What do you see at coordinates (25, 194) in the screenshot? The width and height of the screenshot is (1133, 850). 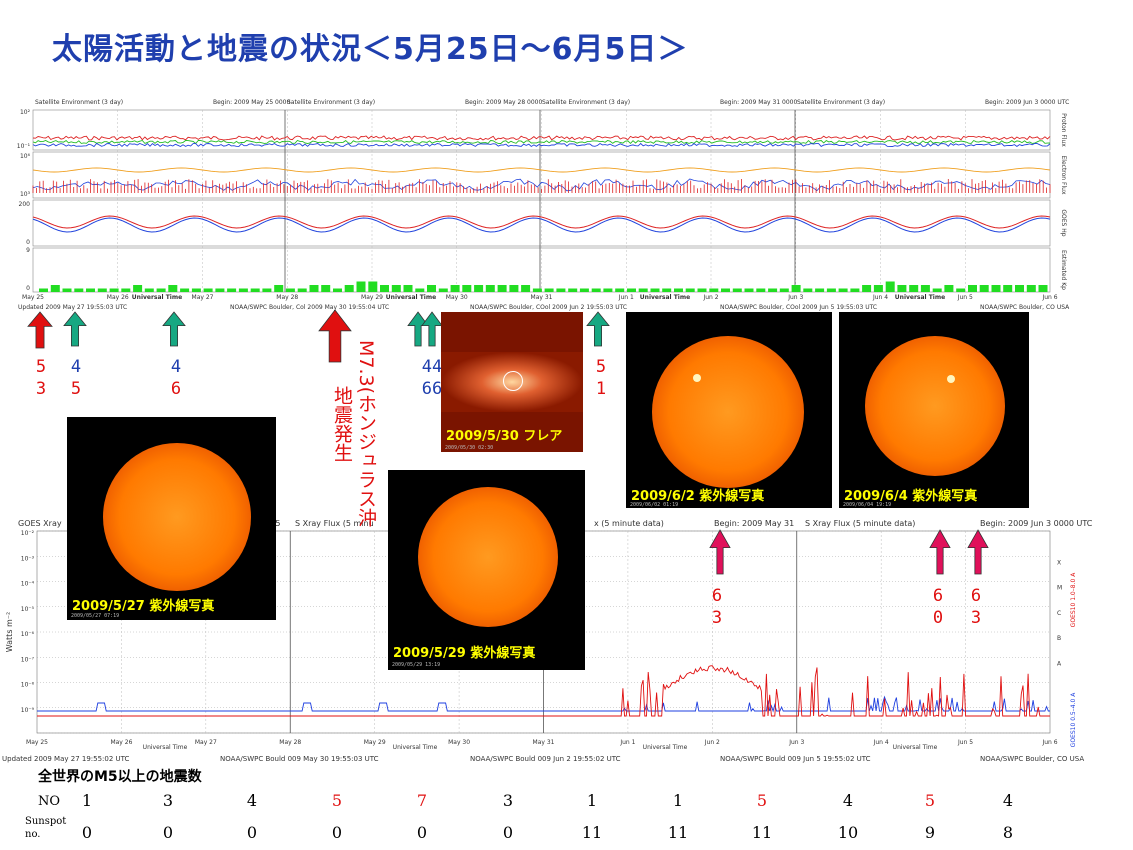 I see `y-tick-label: 10³` at bounding box center [25, 194].